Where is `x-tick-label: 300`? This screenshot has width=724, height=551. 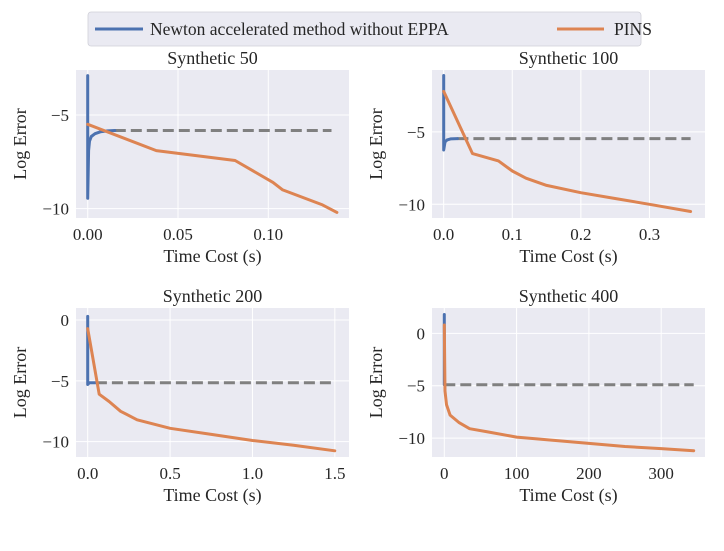
x-tick-label: 300 is located at coordinates (661, 473).